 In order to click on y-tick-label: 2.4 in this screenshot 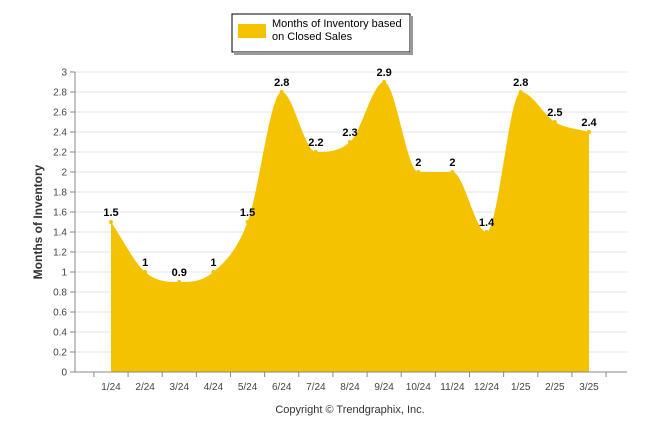, I will do `click(60, 133)`.